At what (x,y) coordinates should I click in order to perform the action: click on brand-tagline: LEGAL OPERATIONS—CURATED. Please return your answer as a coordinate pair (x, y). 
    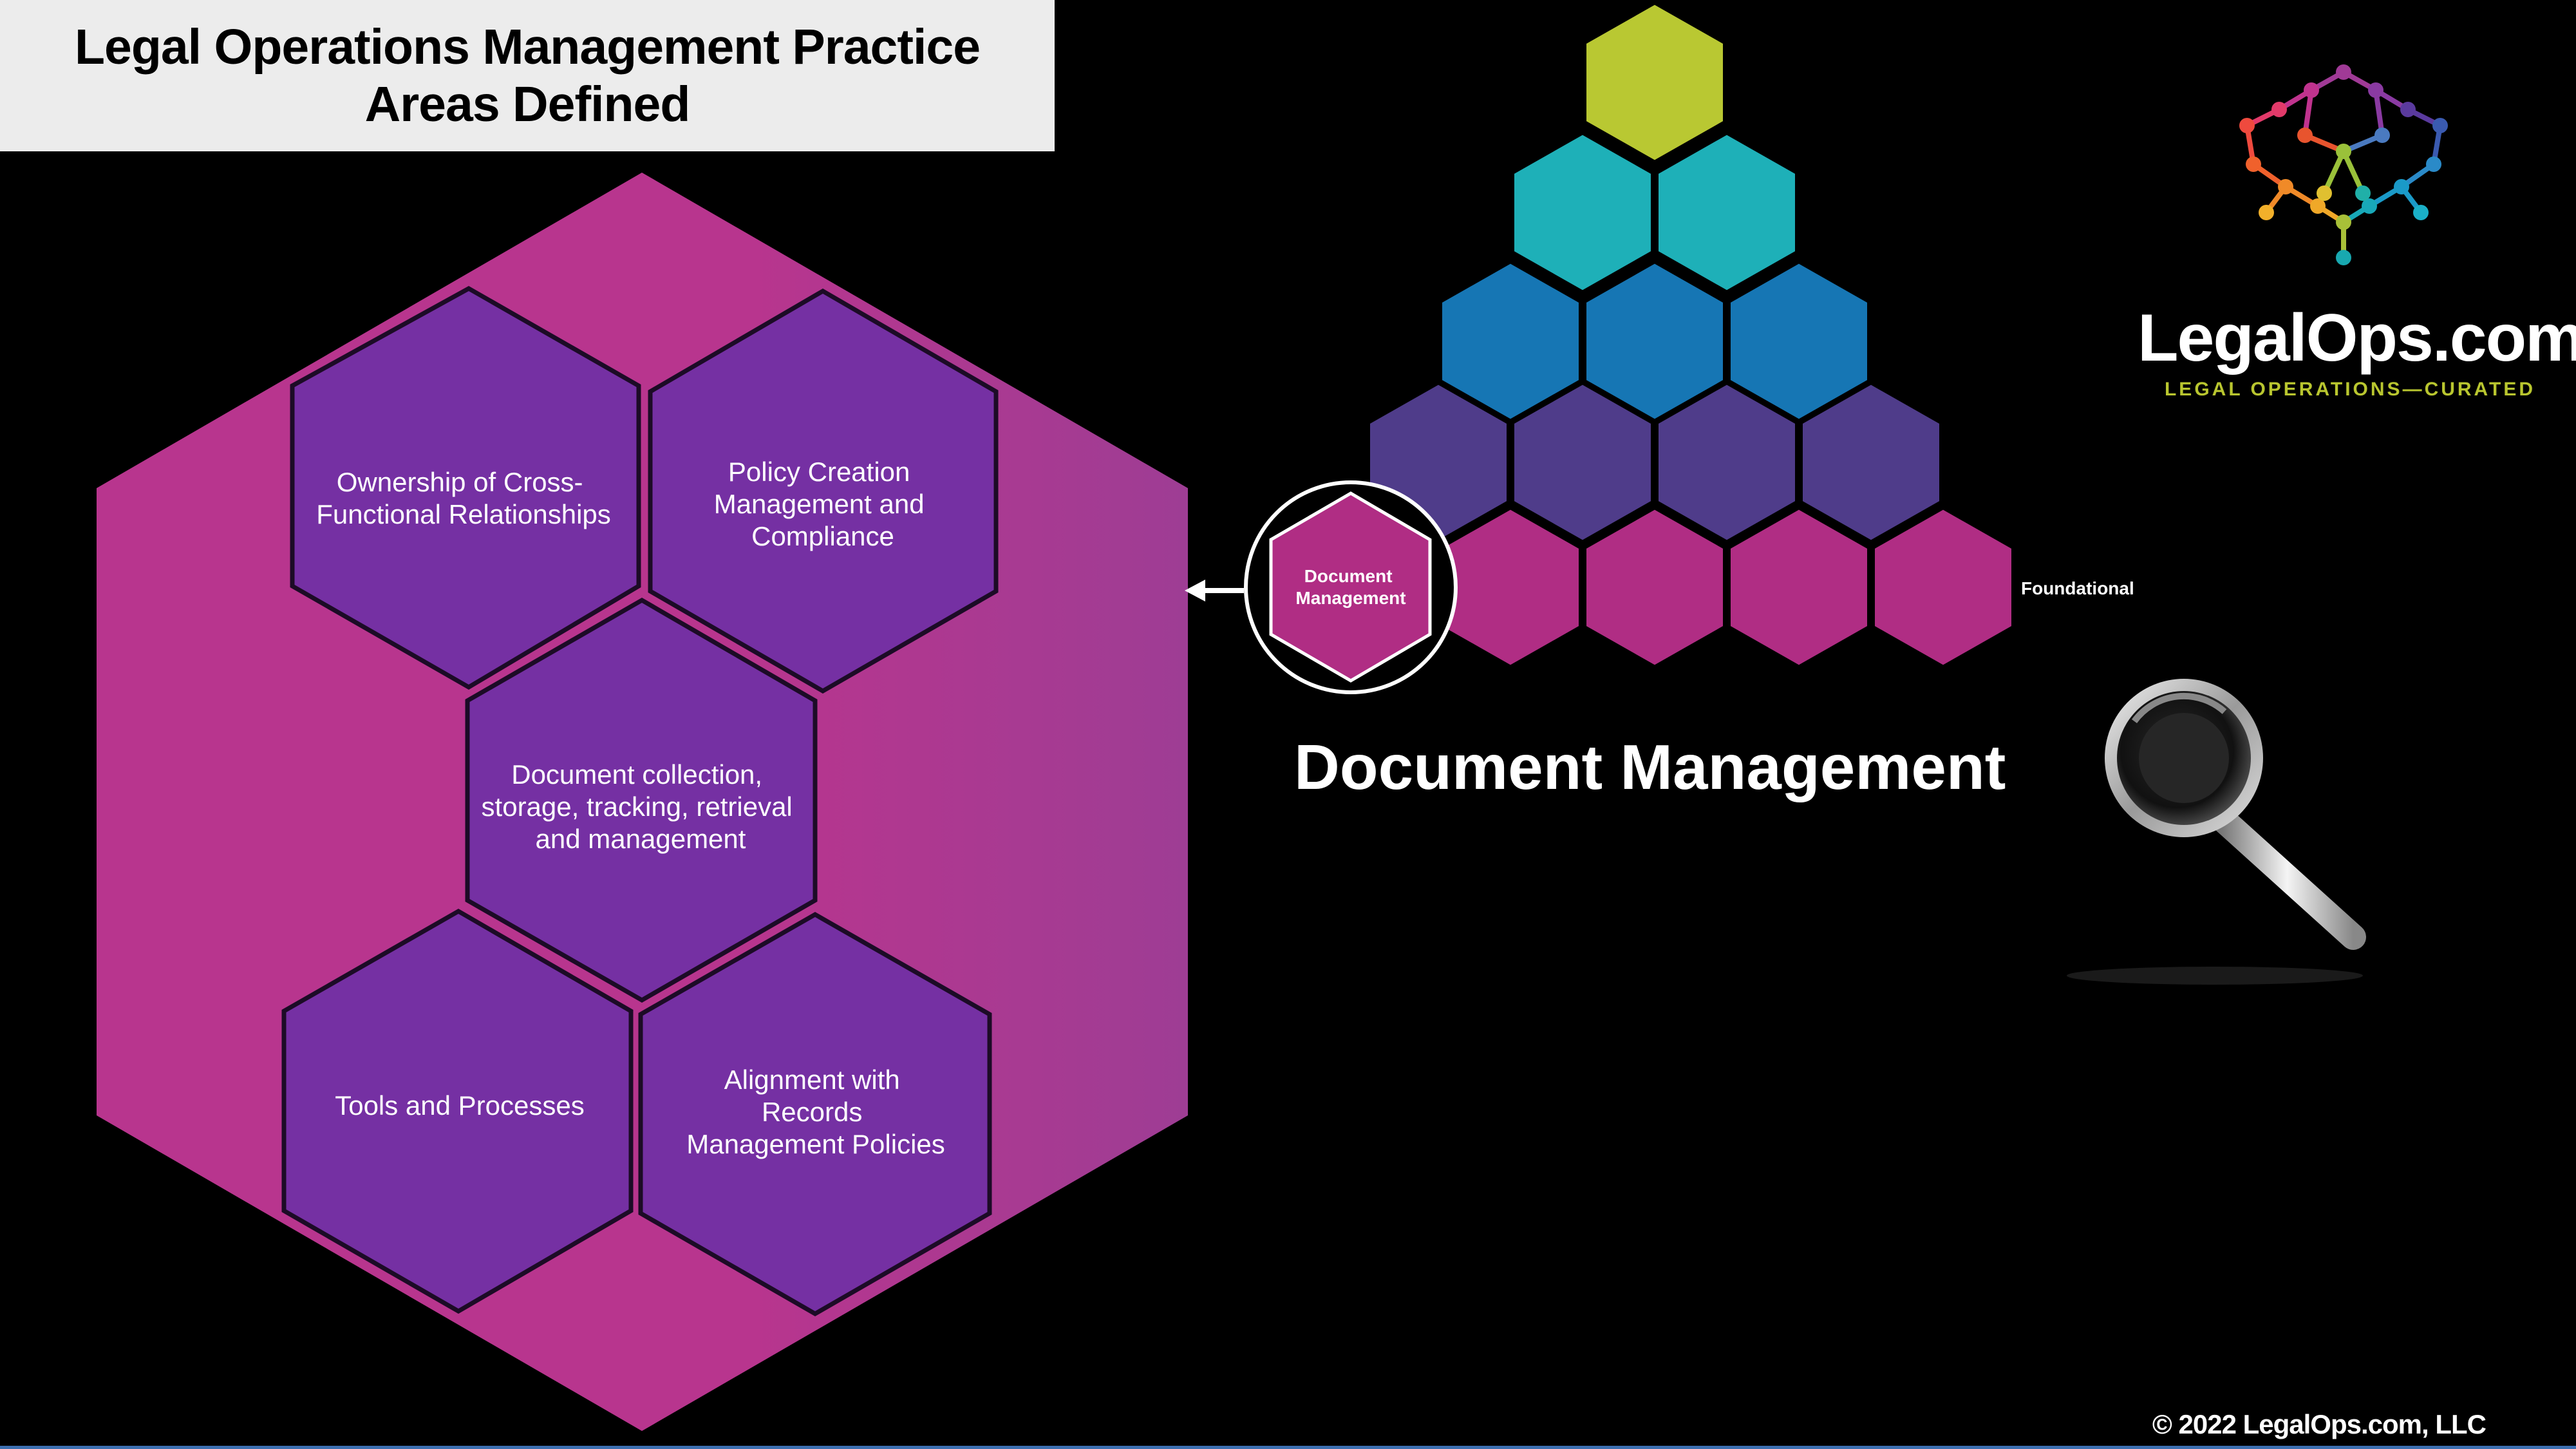
    Looking at the image, I should click on (2349, 389).